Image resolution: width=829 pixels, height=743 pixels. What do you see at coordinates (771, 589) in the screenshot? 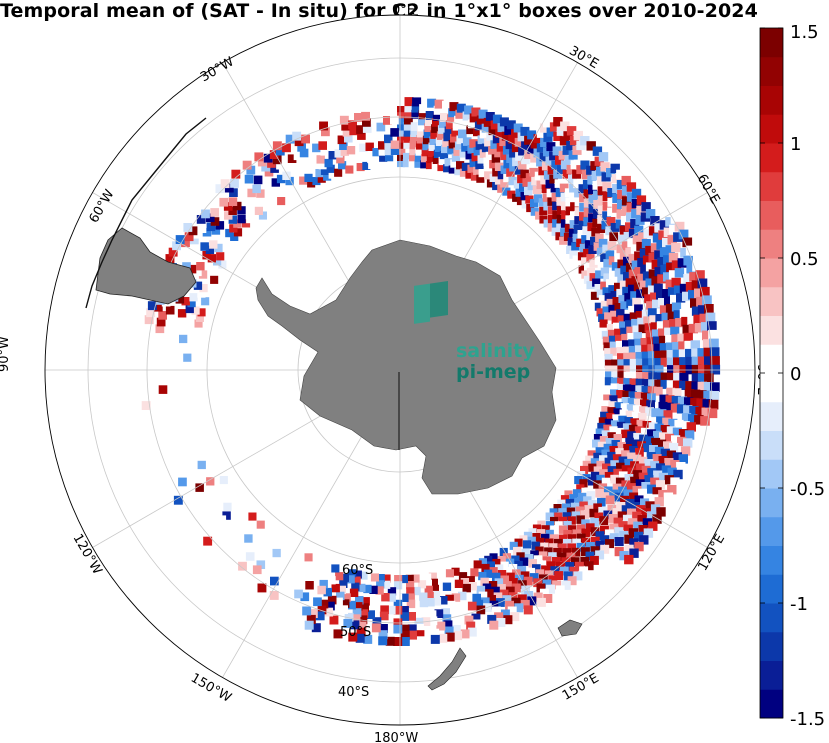
I see `colorbar-segment` at bounding box center [771, 589].